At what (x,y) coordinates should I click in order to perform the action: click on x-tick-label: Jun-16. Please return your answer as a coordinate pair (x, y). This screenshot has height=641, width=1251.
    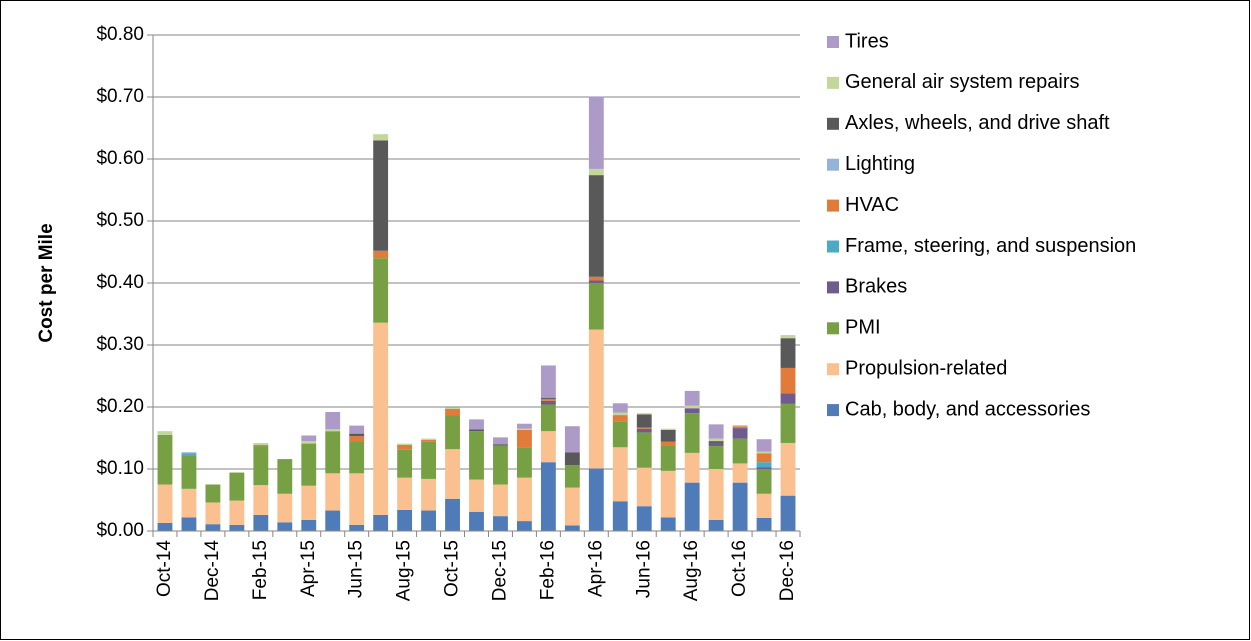
    Looking at the image, I should click on (643, 569).